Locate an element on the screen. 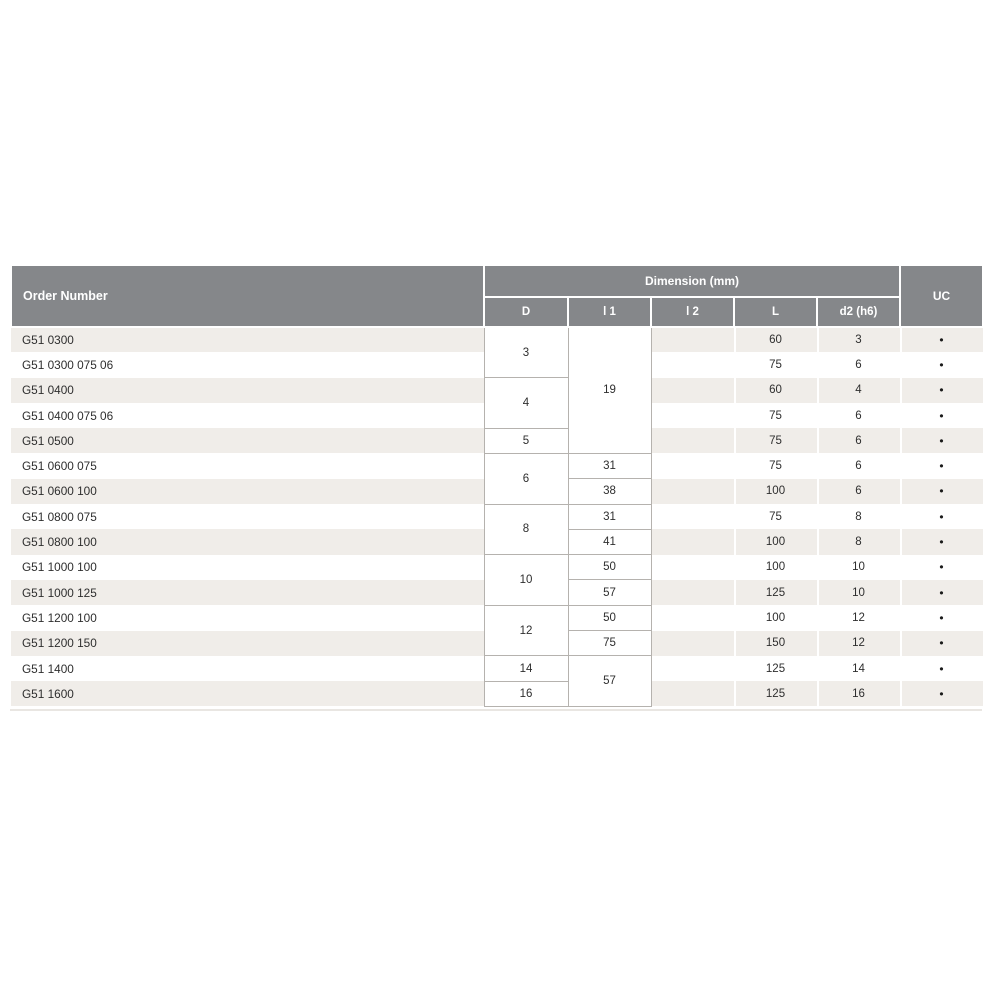  table-row: G51 0300 075 06 75 6 • is located at coordinates (497, 365).